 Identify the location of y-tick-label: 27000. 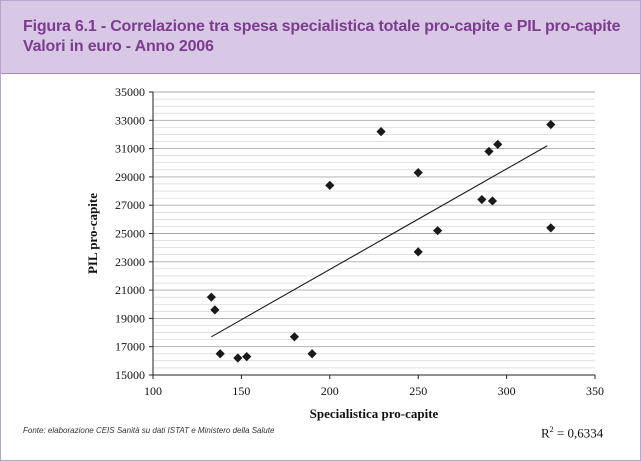
(130, 205).